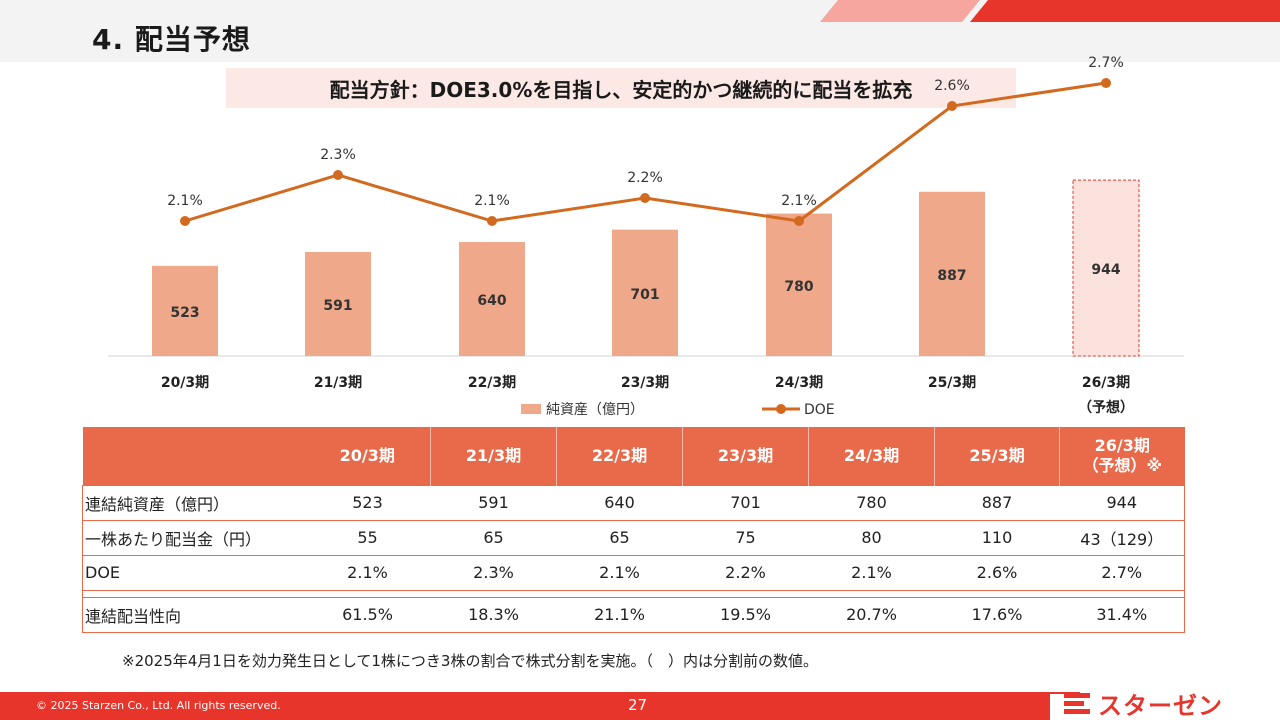 This screenshot has width=1280, height=720. I want to click on row-label: DOE, so click(193, 573).